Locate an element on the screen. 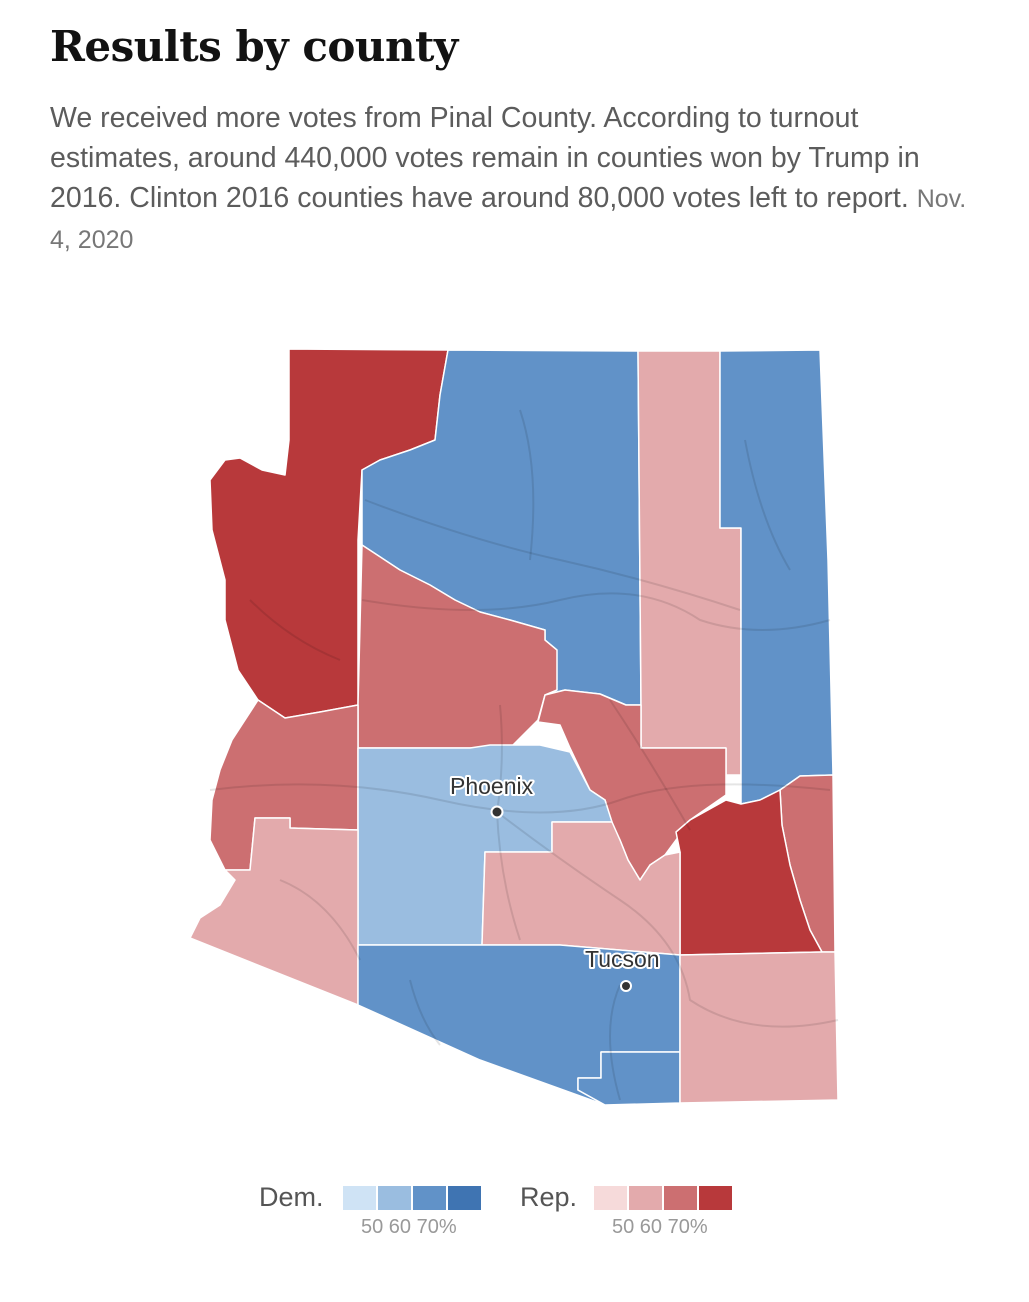  legend-rep-swatches is located at coordinates (663, 1198).